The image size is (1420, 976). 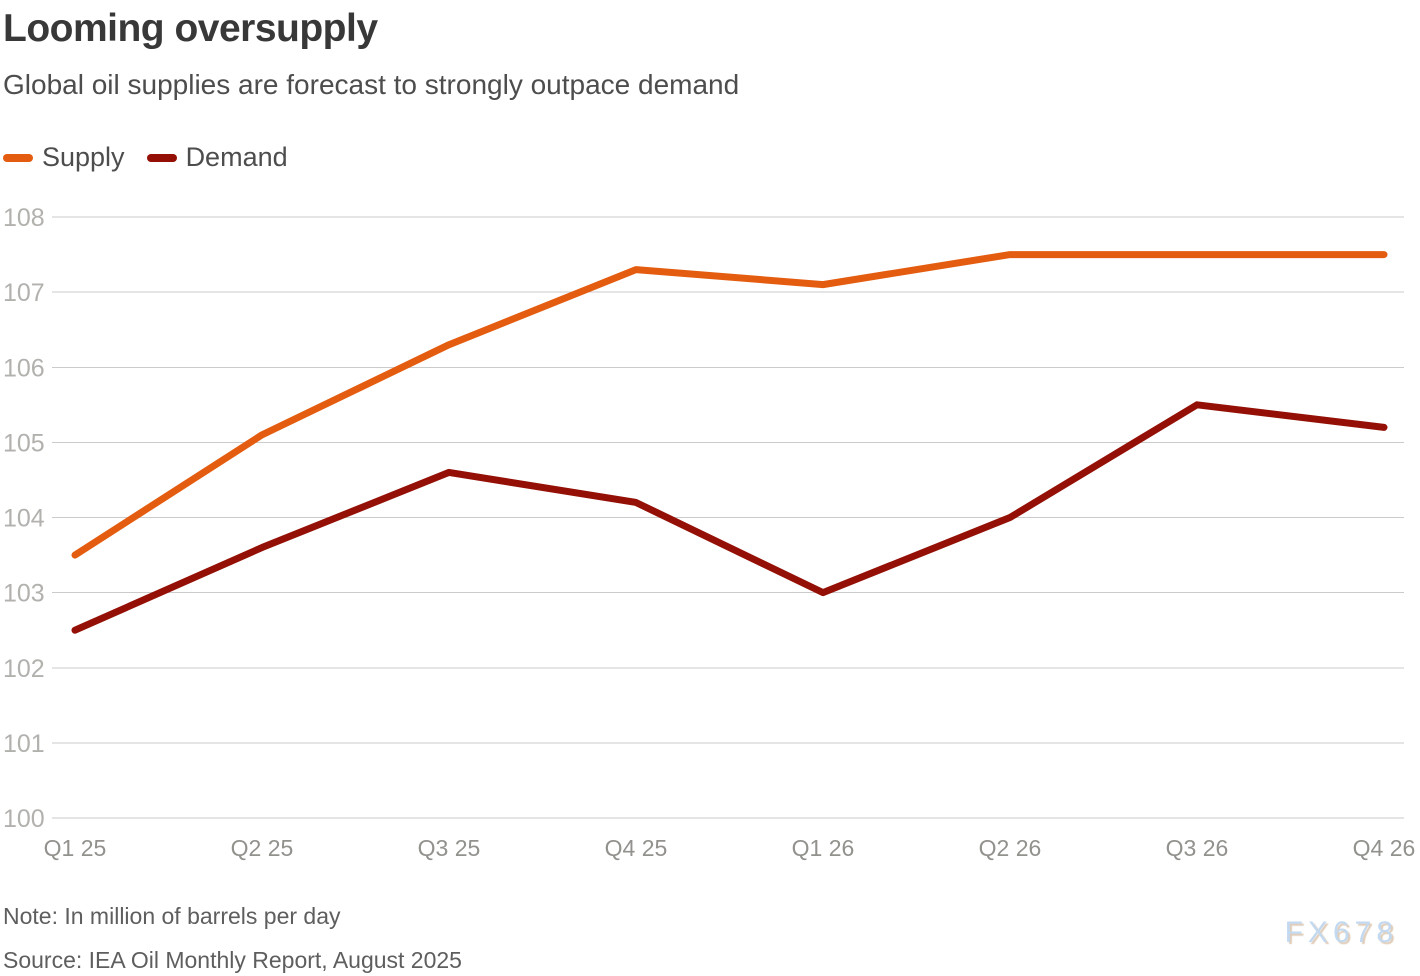 I want to click on y-tick-label: 102, so click(x=24, y=669).